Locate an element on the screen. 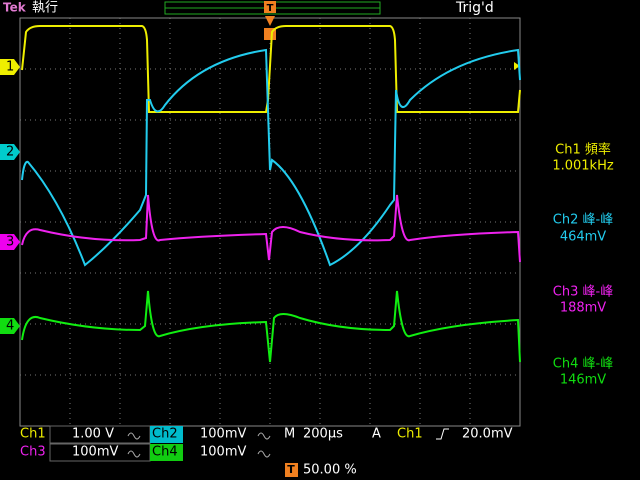 The width and height of the screenshot is (640, 480). trigger-mode: A is located at coordinates (376, 434).